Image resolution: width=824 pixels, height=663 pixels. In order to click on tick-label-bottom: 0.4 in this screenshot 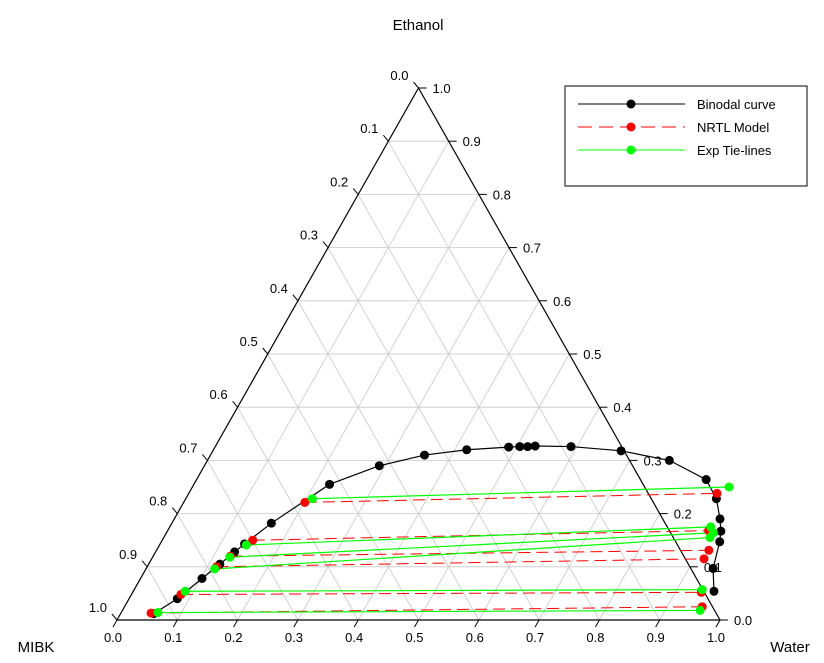, I will do `click(354, 637)`.